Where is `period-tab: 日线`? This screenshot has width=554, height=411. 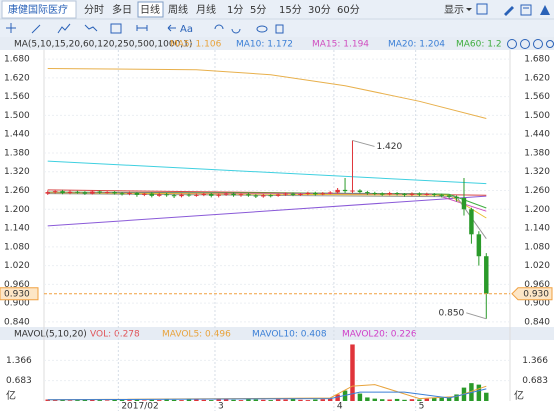 period-tab: 日线 is located at coordinates (150, 9).